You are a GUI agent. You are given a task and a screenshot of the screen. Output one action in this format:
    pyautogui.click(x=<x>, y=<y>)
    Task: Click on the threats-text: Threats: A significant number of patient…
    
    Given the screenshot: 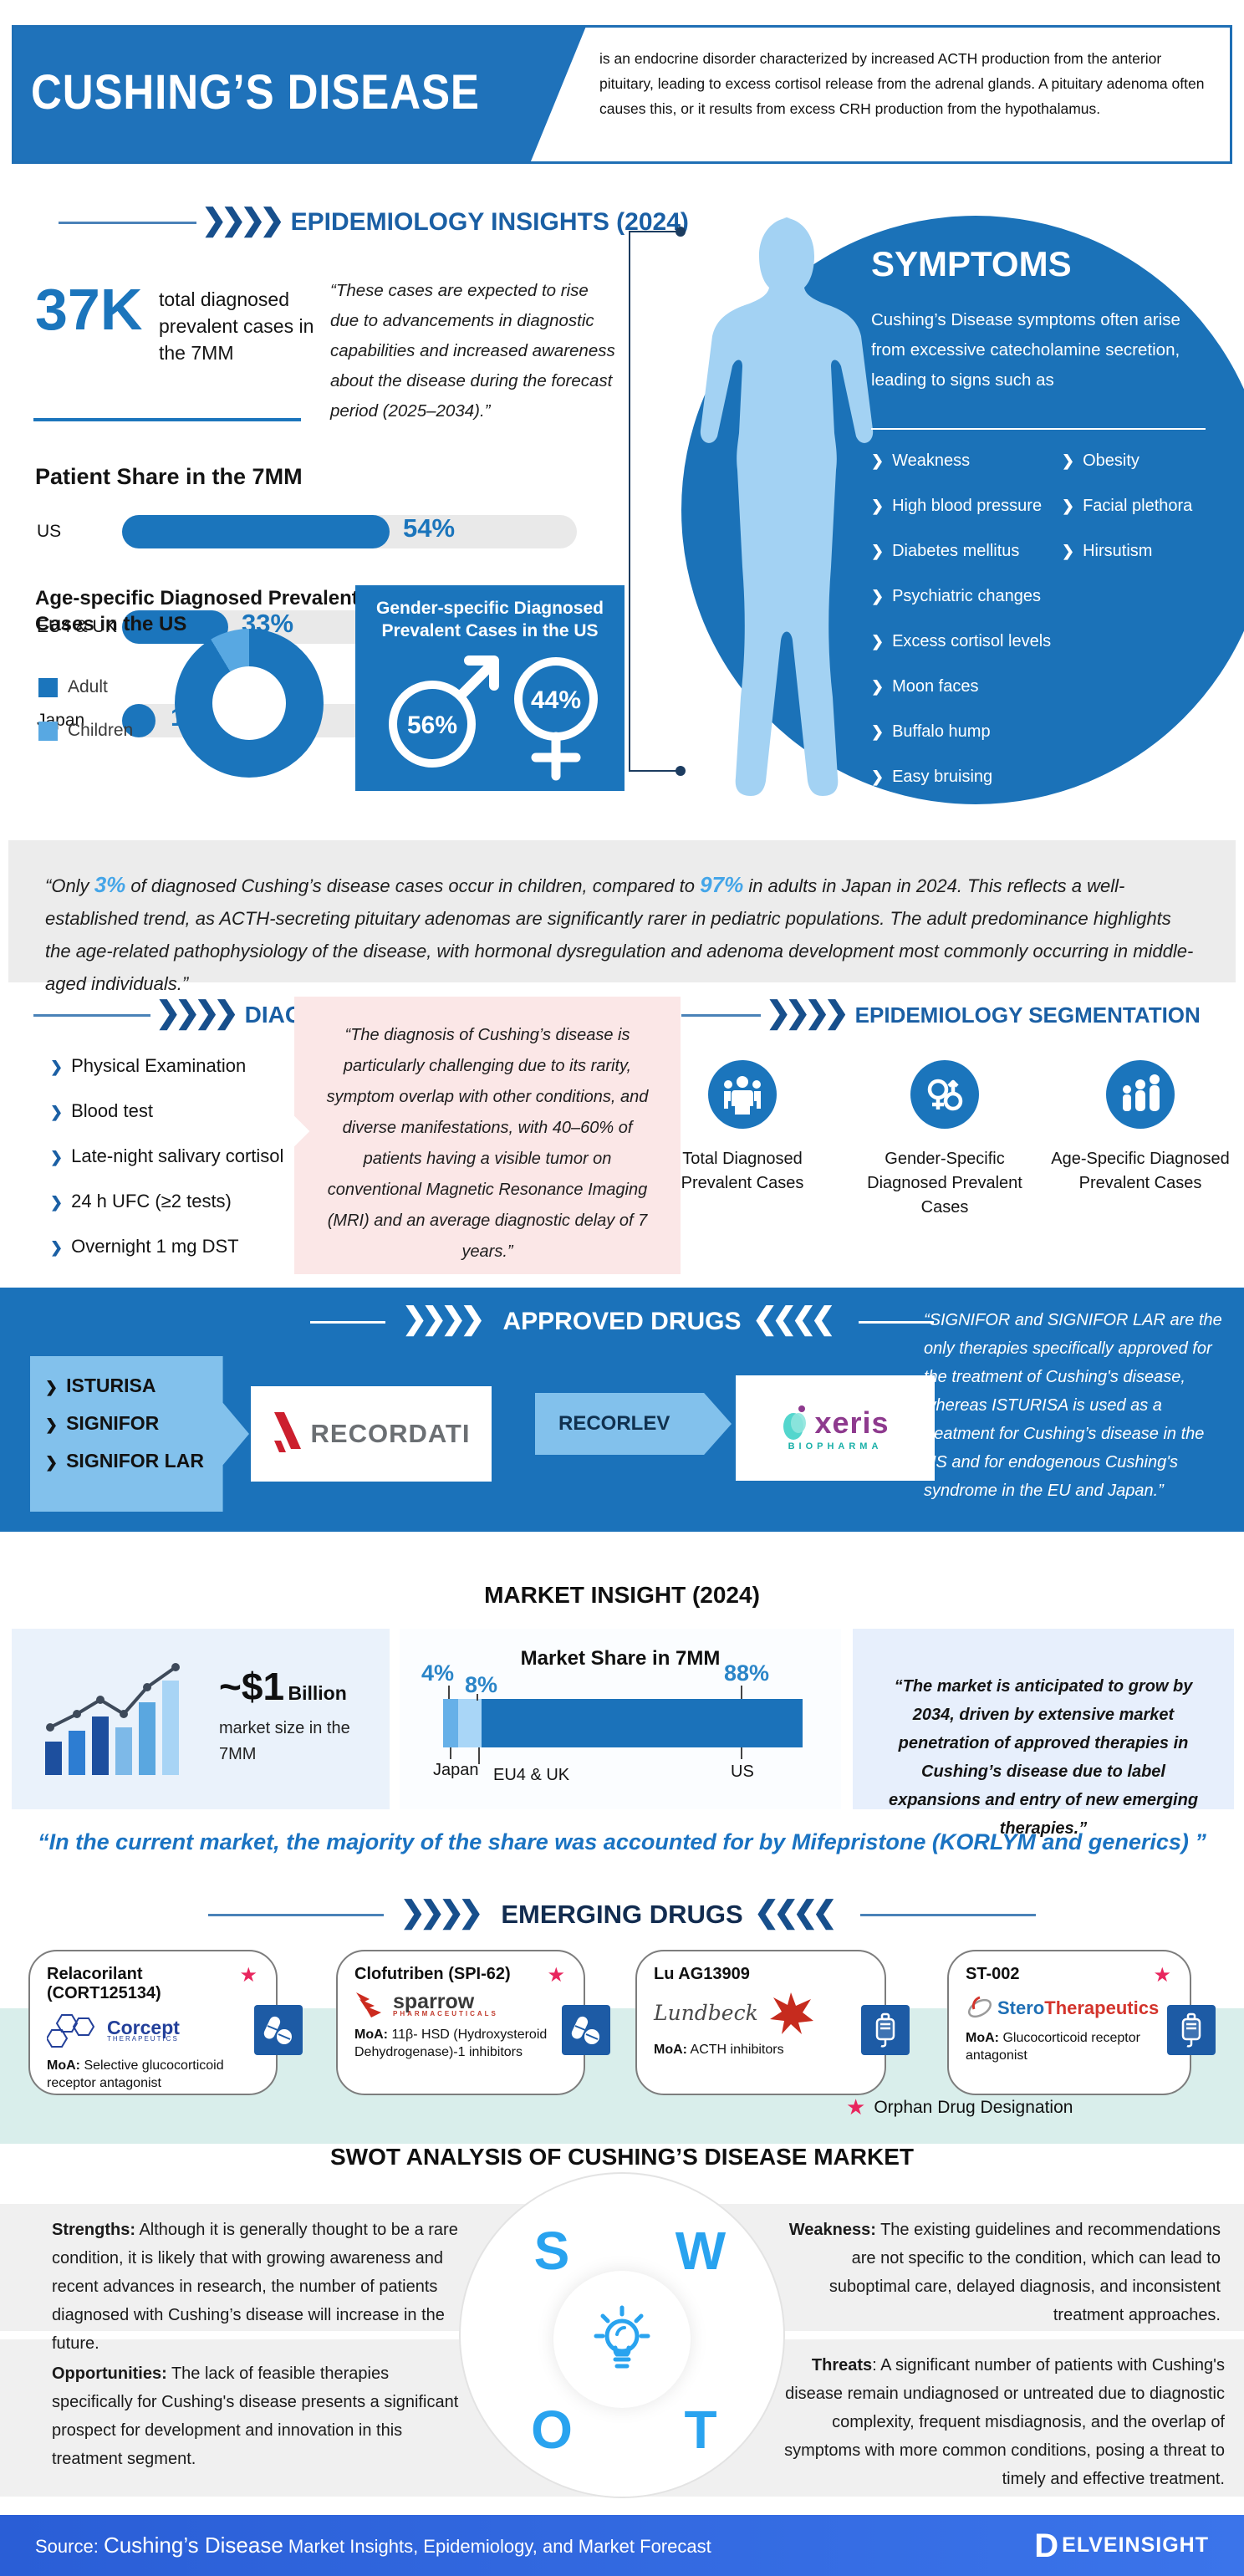 What is the action you would take?
    pyautogui.click(x=997, y=2422)
    